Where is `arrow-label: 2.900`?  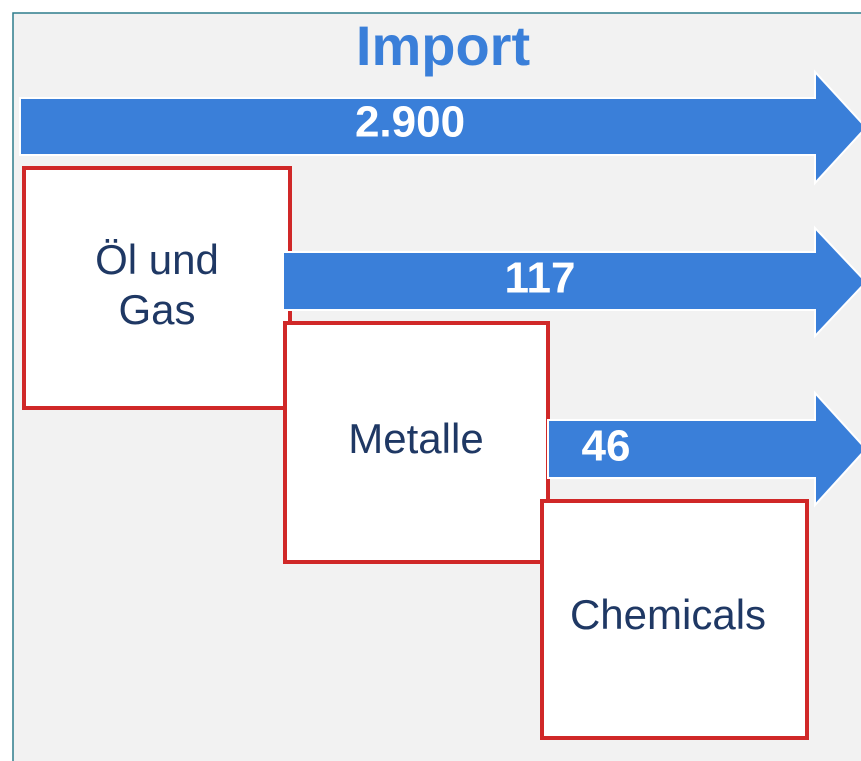
arrow-label: 2.900 is located at coordinates (410, 122).